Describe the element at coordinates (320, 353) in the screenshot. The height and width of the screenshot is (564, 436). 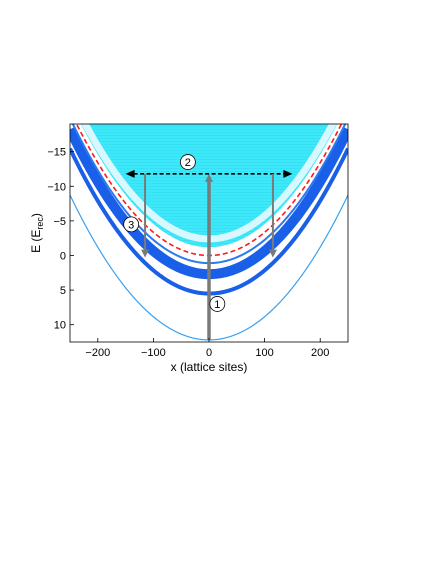
I see `x-tick-label: 200` at that location.